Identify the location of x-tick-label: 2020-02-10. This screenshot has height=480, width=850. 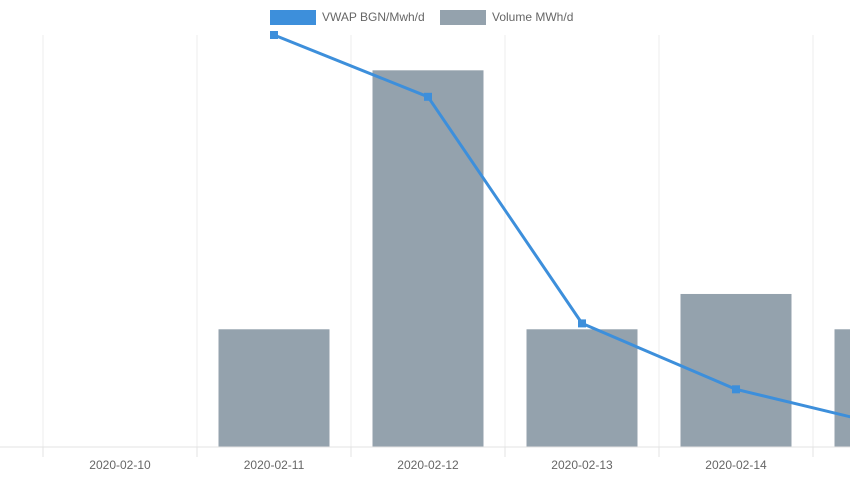
(120, 465).